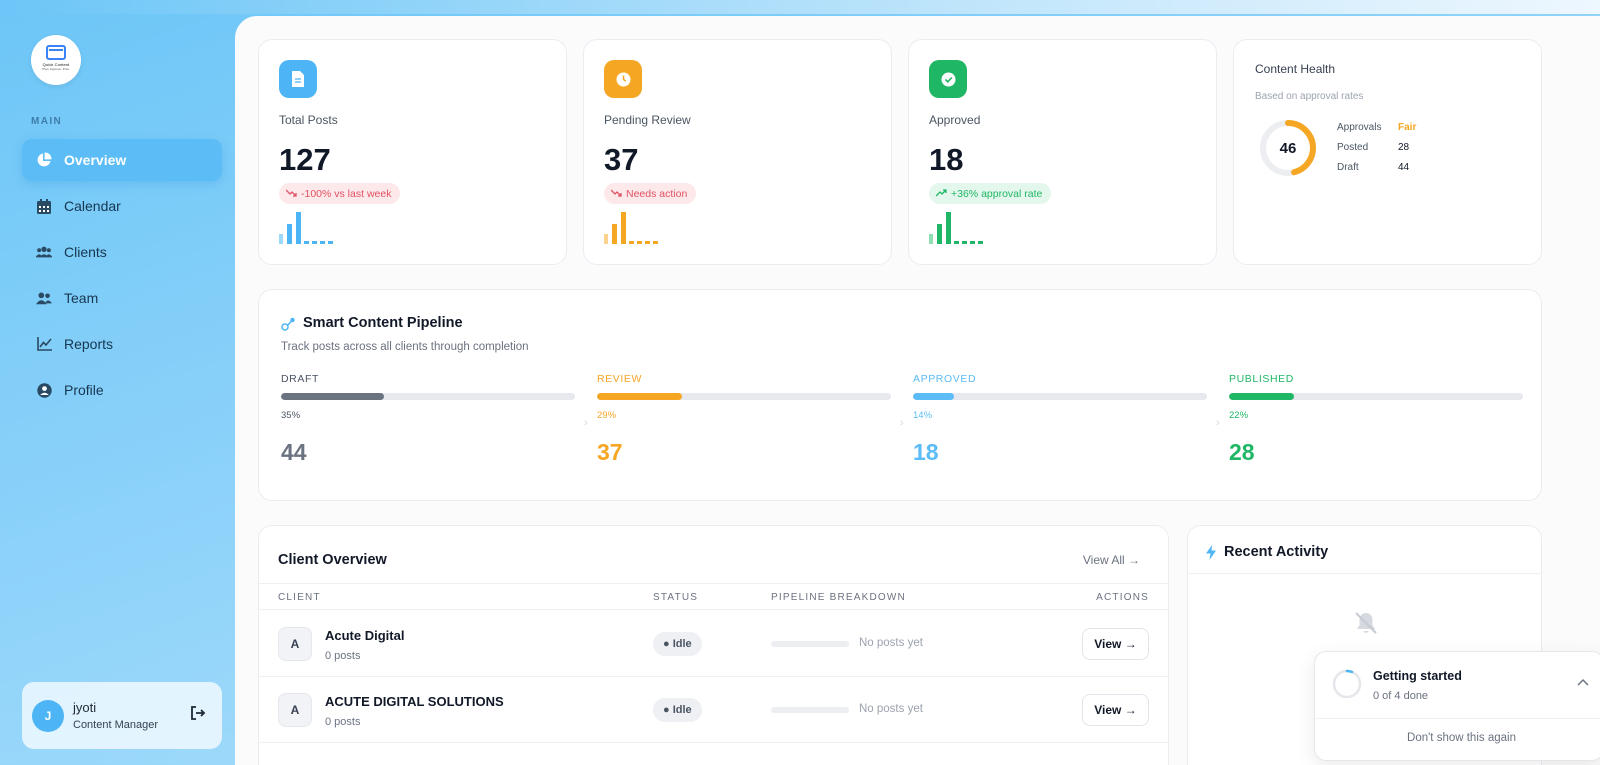  I want to click on stage-percent: 35%, so click(291, 415).